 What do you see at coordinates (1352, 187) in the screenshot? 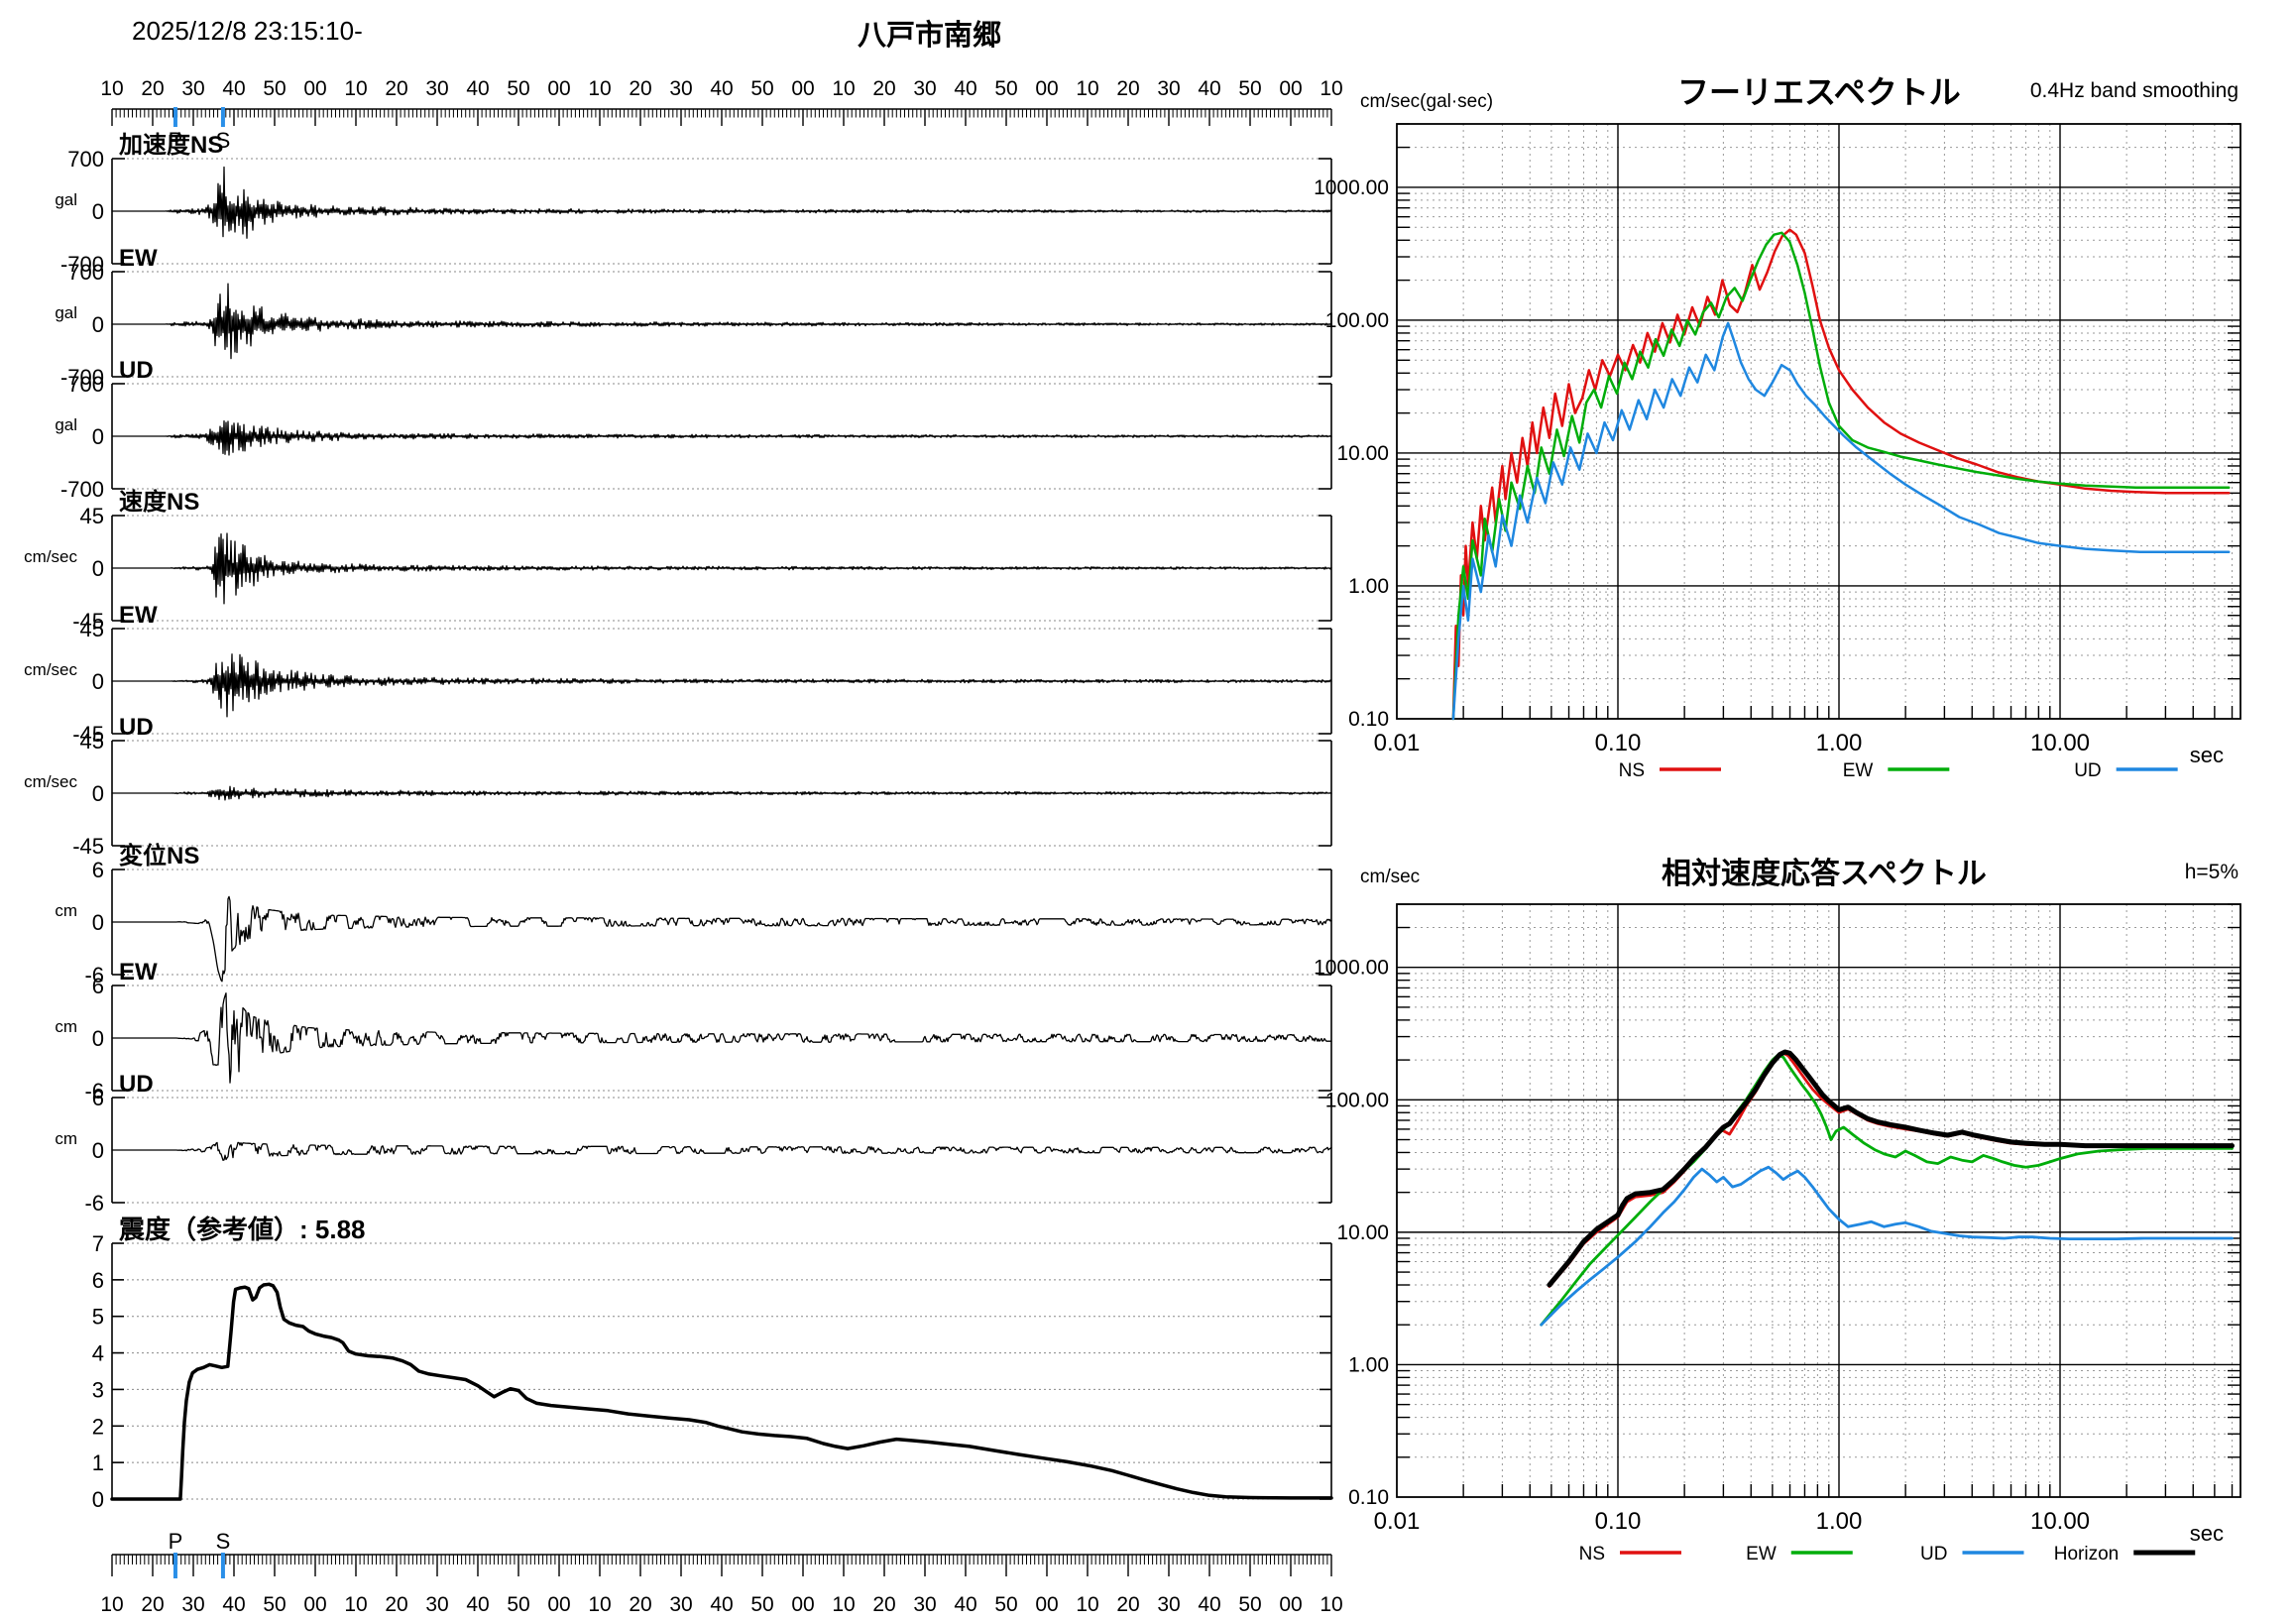
I see `chart-y-tick-label: 1000.00` at bounding box center [1352, 187].